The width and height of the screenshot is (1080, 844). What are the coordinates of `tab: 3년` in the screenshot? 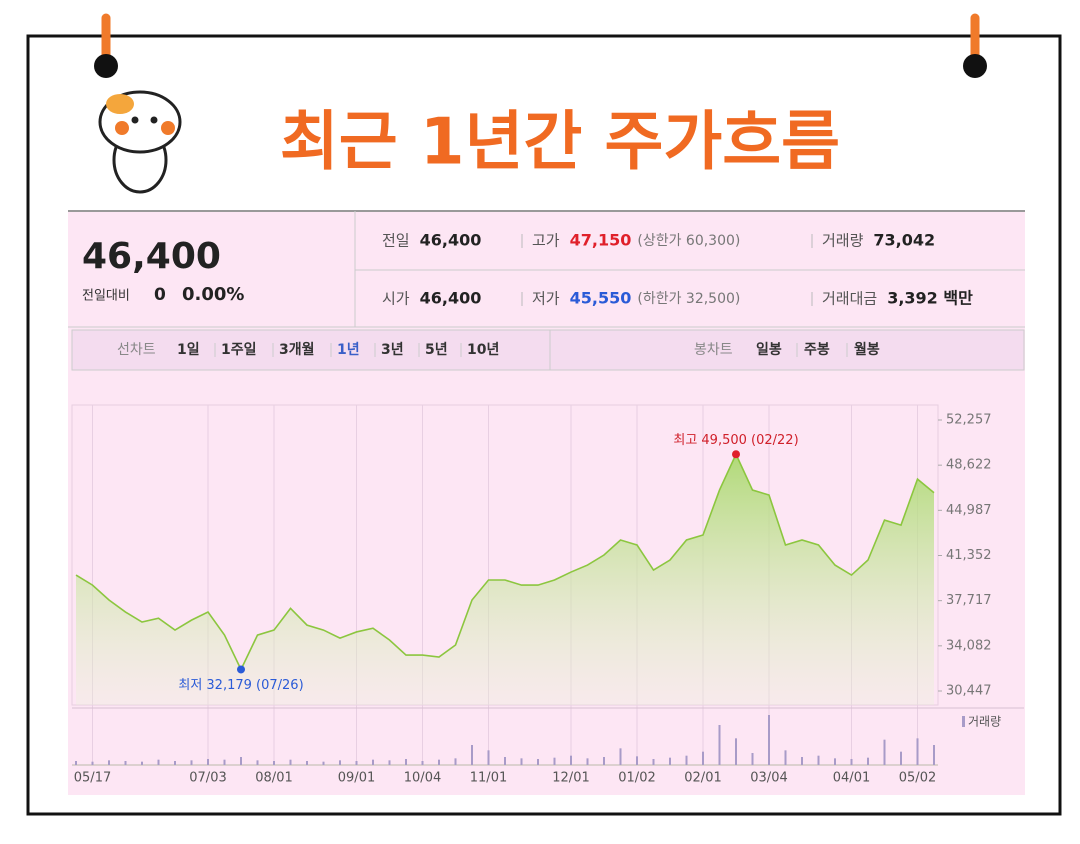 It's located at (392, 350).